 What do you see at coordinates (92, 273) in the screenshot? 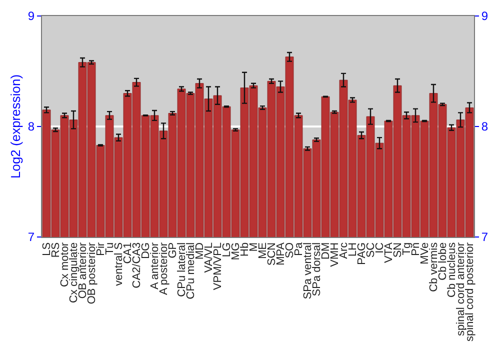
I see `x-tick-label: OB posterior` at bounding box center [92, 273].